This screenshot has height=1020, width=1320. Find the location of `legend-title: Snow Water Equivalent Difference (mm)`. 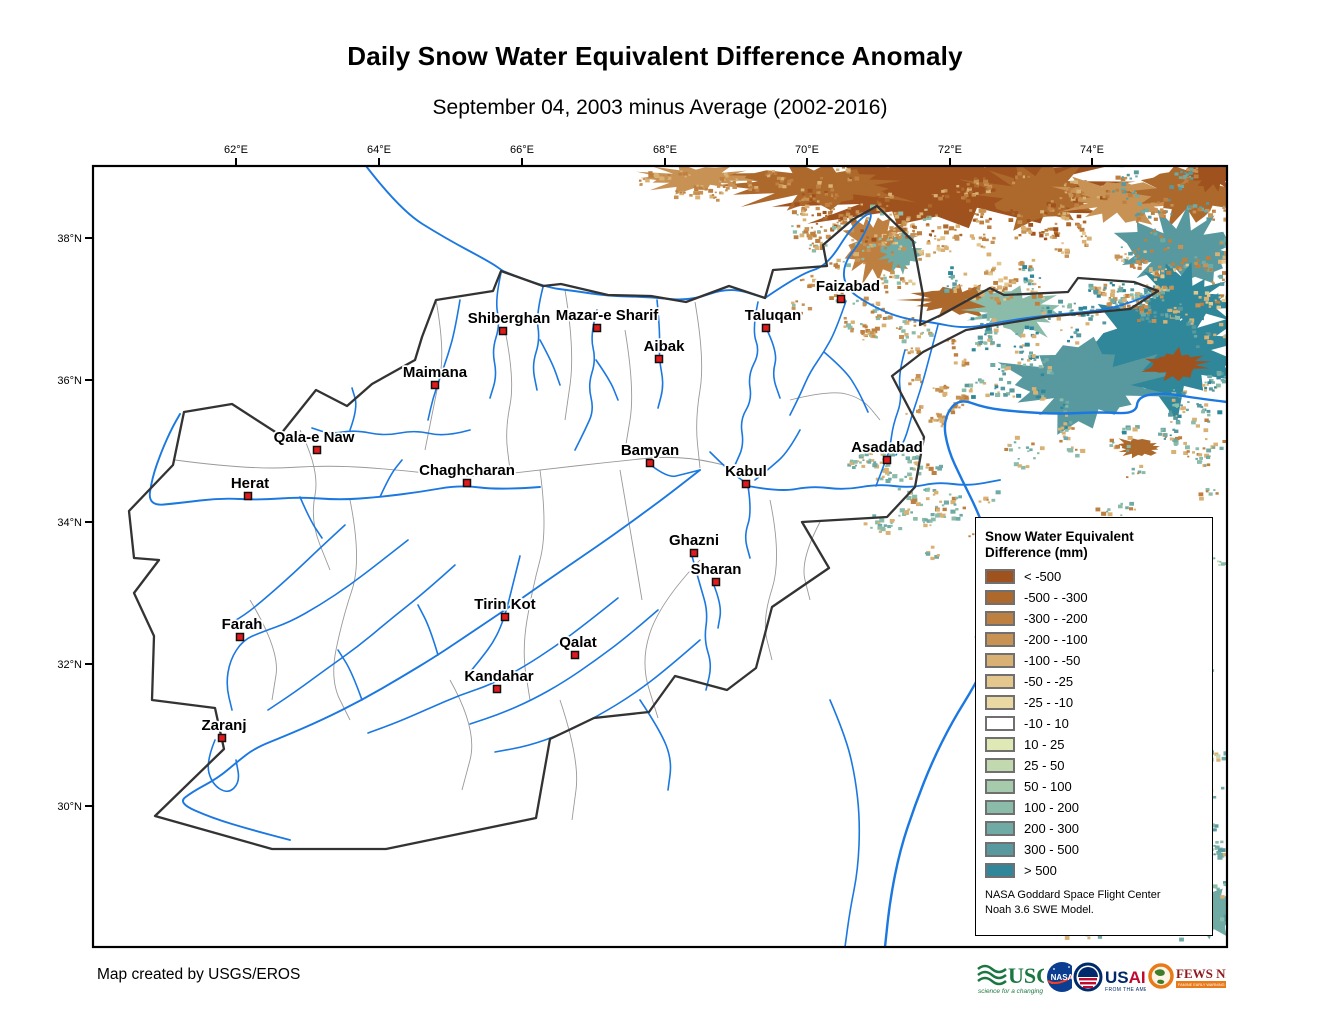

legend-title: Snow Water Equivalent Difference (mm) is located at coordinates (1095, 545).